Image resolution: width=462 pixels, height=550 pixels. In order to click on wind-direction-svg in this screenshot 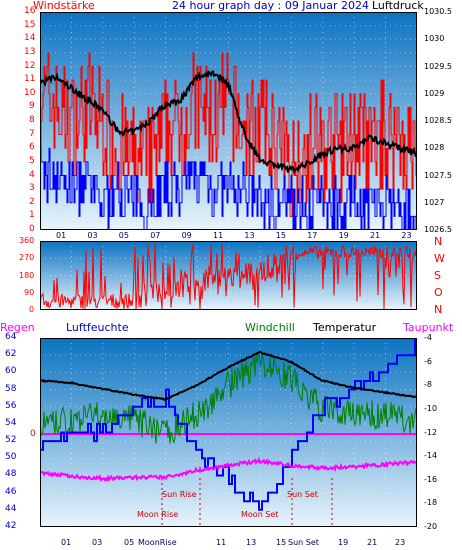, I will do `click(228, 275)`.